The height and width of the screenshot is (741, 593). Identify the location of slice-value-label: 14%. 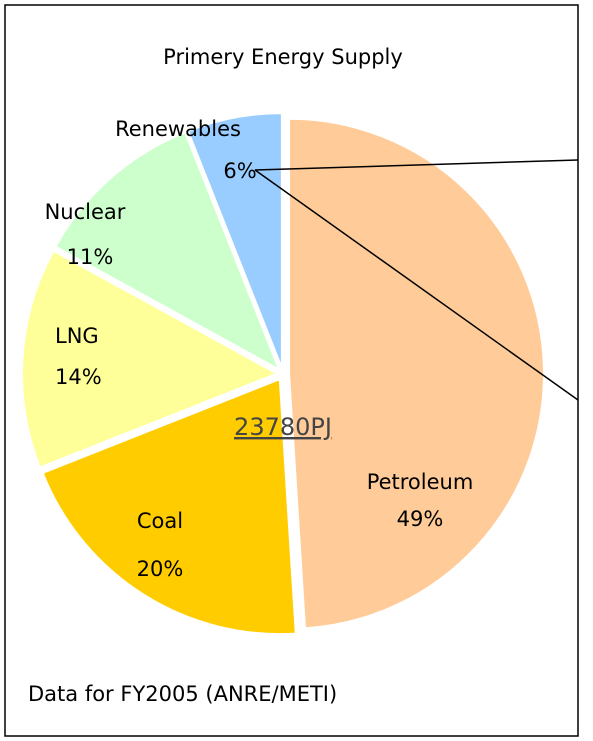
(78, 377).